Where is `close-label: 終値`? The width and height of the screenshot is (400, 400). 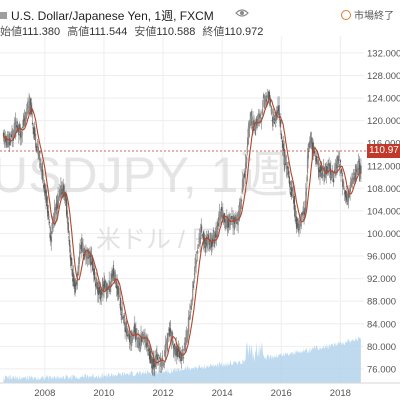 close-label: 終値 is located at coordinates (213, 32).